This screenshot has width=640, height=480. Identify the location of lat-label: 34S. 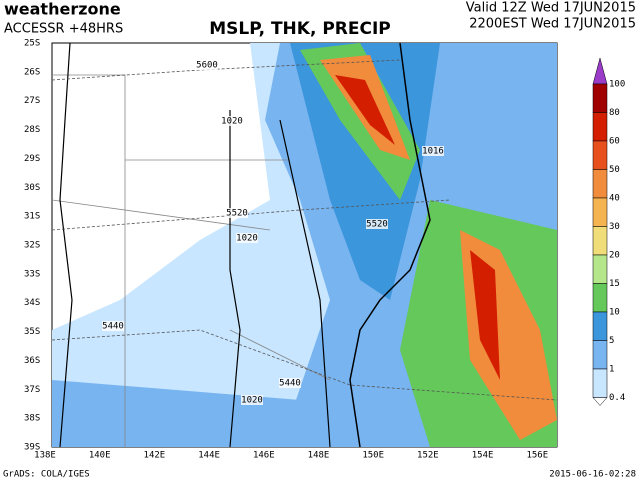
(32, 303).